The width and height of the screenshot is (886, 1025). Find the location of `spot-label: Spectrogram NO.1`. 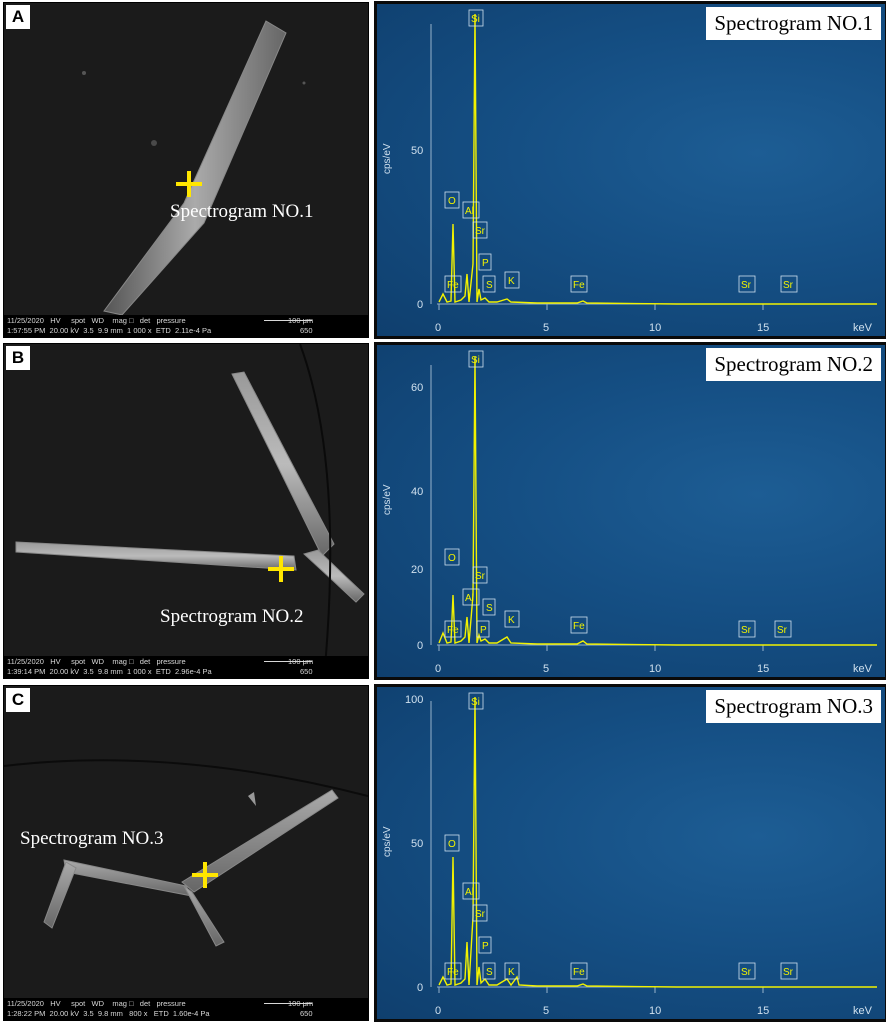

spot-label: Spectrogram NO.1 is located at coordinates (242, 211).